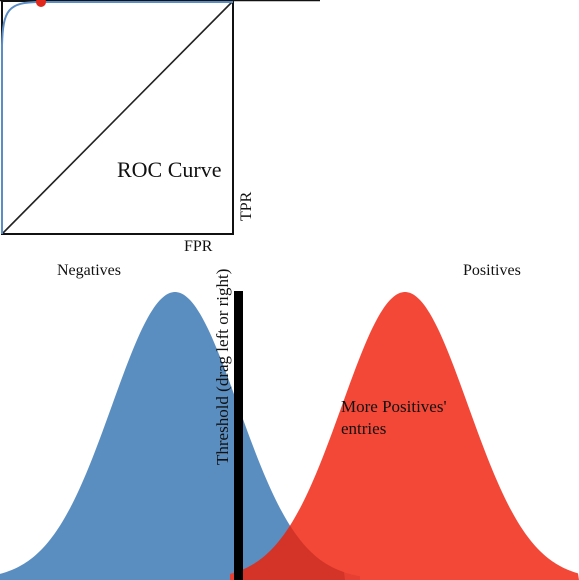 The height and width of the screenshot is (580, 579). Describe the element at coordinates (394, 406) in the screenshot. I see `annotation-line-1: More Positives'` at that location.